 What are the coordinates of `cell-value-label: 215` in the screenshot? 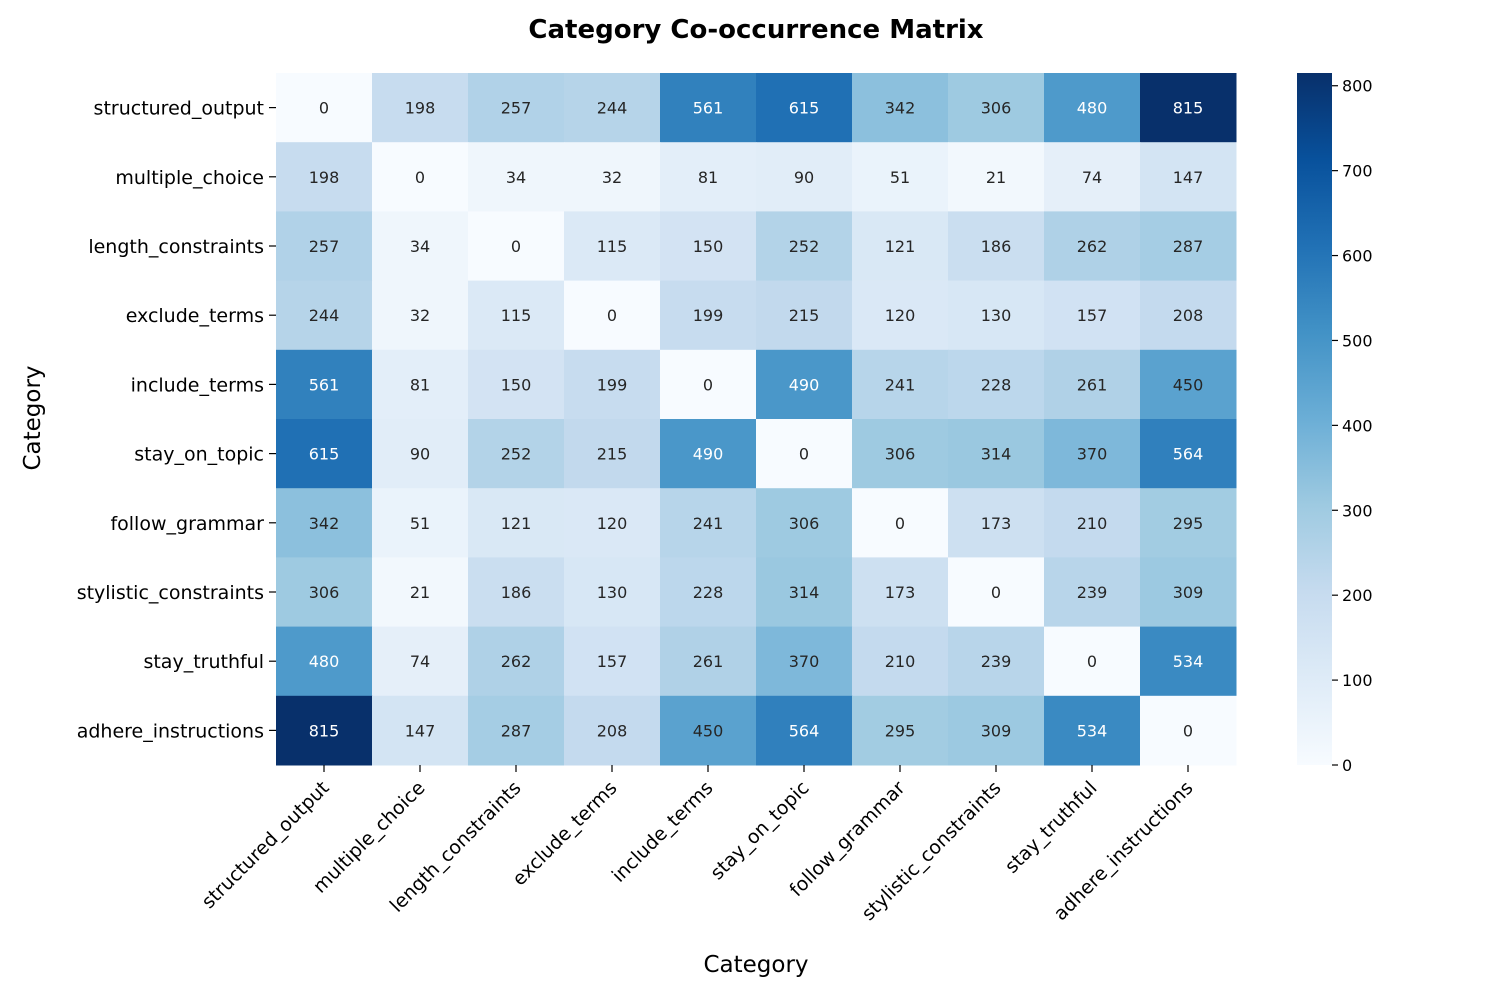 It's located at (612, 454).